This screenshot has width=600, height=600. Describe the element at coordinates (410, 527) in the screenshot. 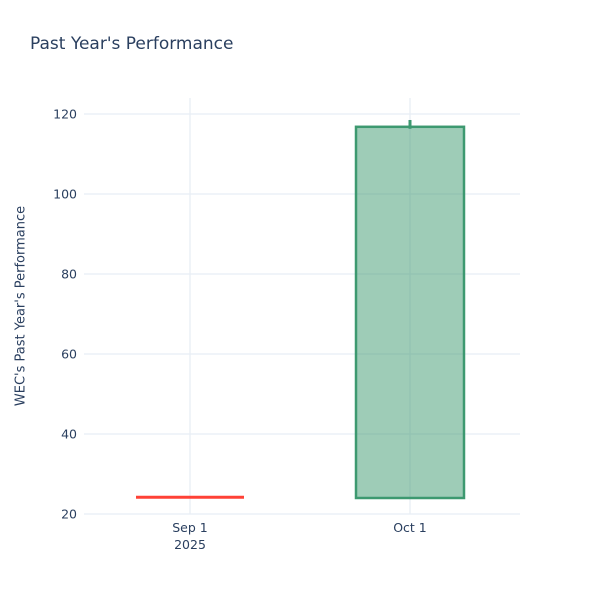

I see `x-tick-label: Oct 1` at that location.